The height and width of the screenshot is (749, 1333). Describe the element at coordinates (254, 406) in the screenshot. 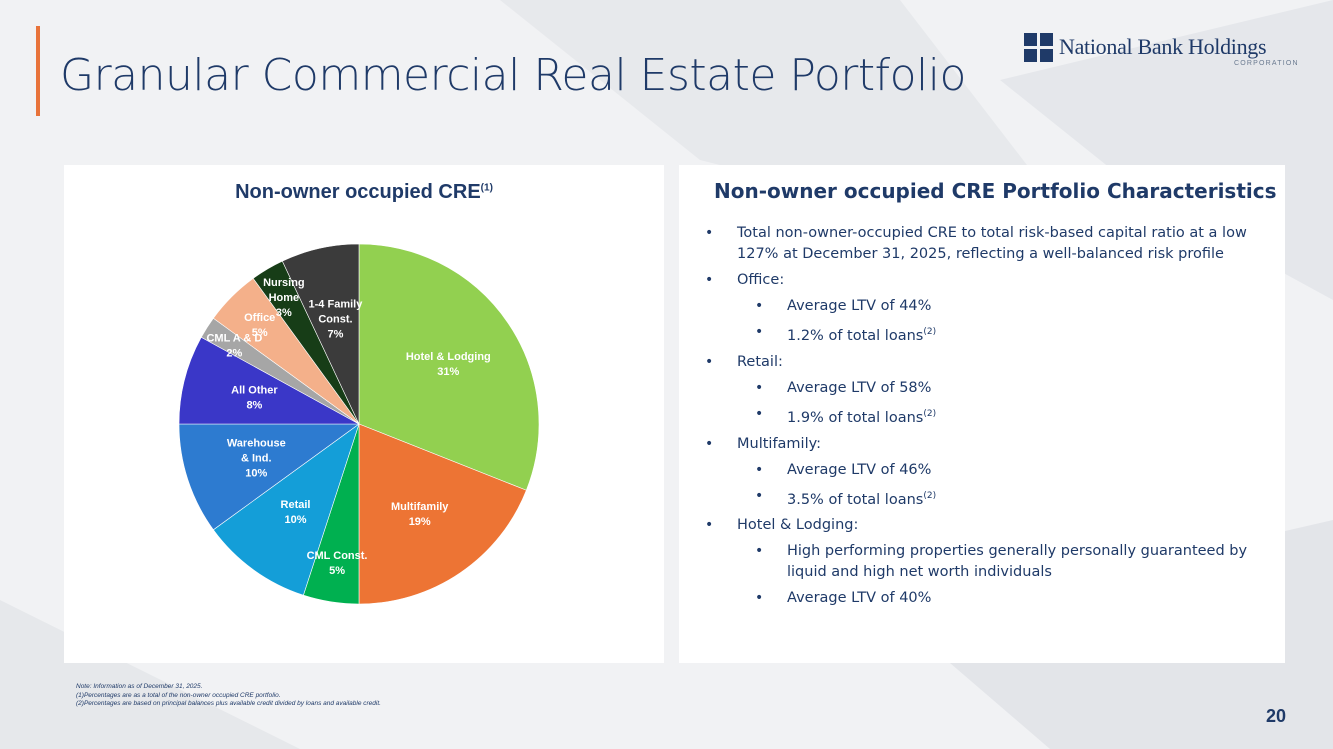

I see `pie-slice-percent: 8%` at that location.